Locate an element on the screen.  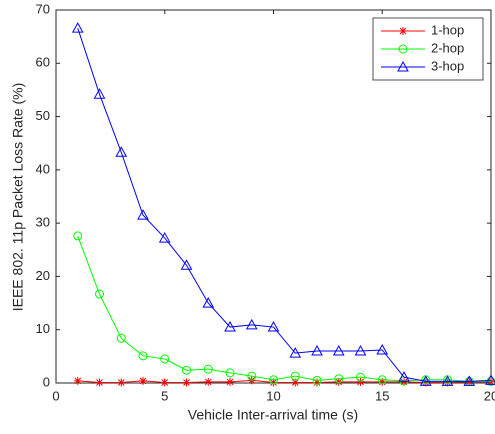
y-tick-label: 30 is located at coordinates (43, 222).